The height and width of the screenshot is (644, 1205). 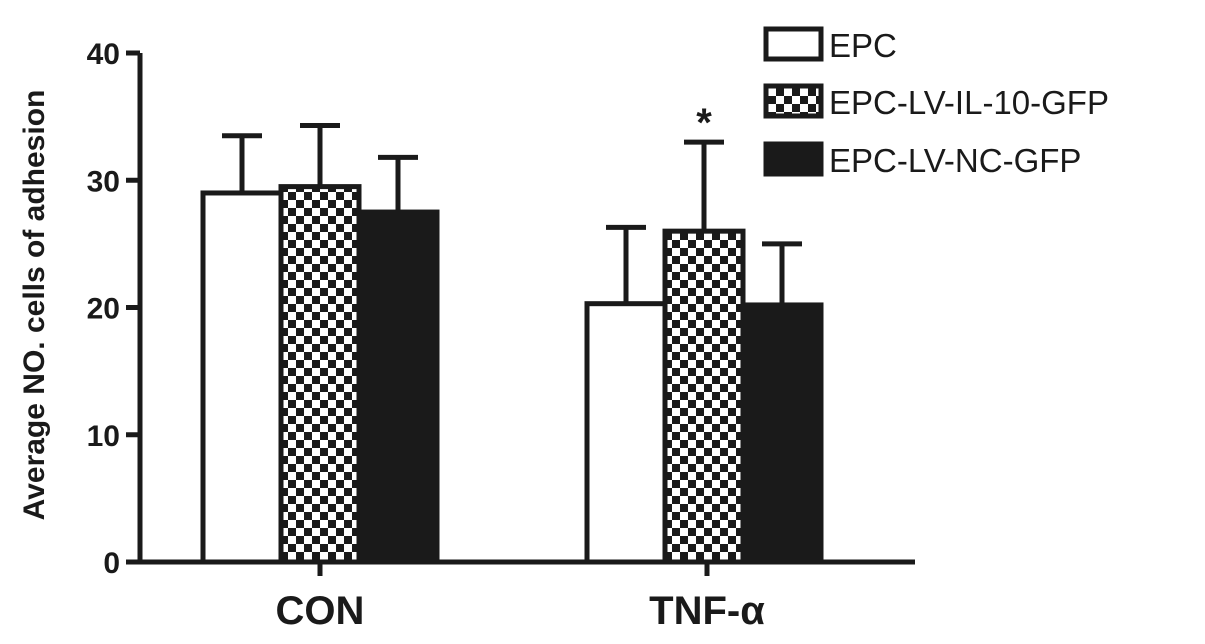 I want to click on y-tick-label: 20, so click(x=103, y=309).